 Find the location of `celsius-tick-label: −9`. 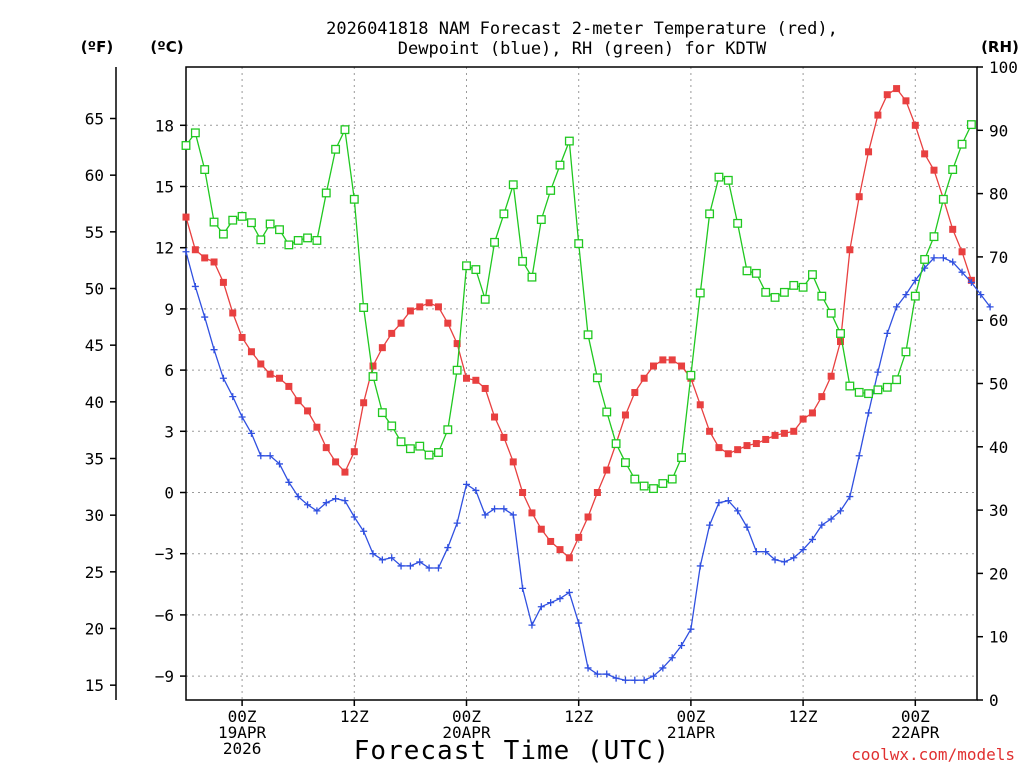

celsius-tick-label: −9 is located at coordinates (164, 676).